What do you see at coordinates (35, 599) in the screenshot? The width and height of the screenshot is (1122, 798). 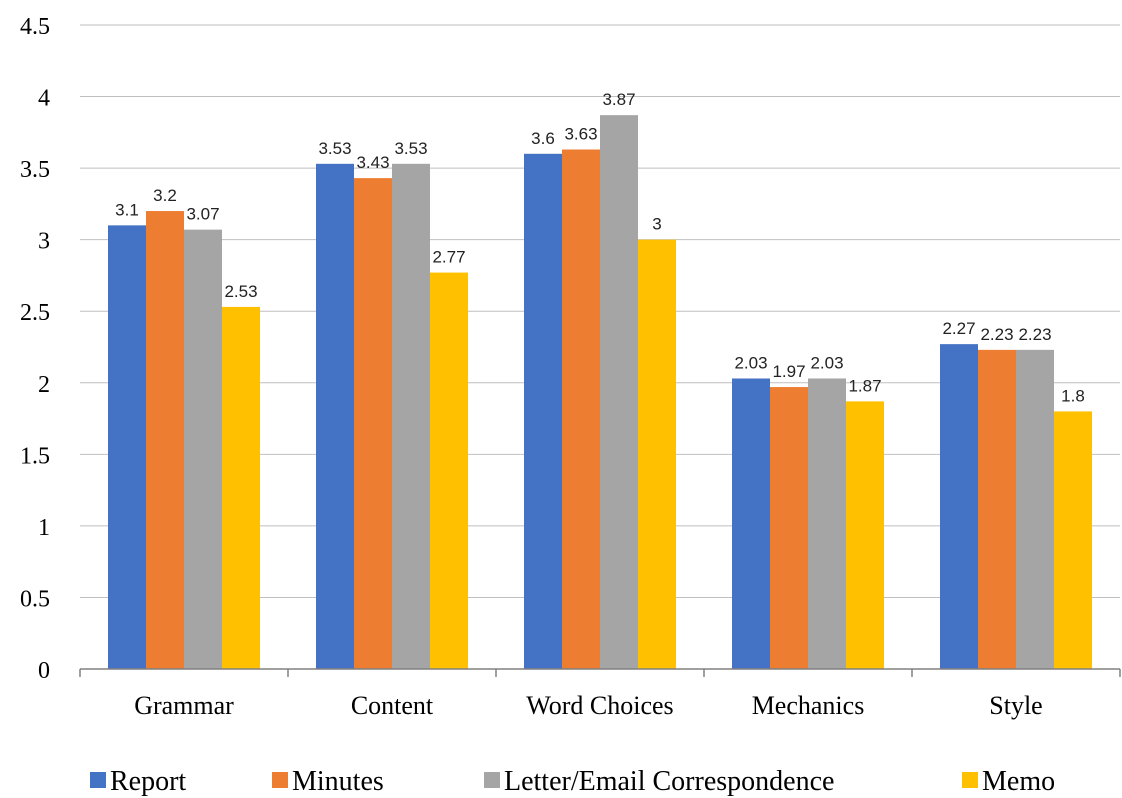 I see `y-tick-label: 0.5` at bounding box center [35, 599].